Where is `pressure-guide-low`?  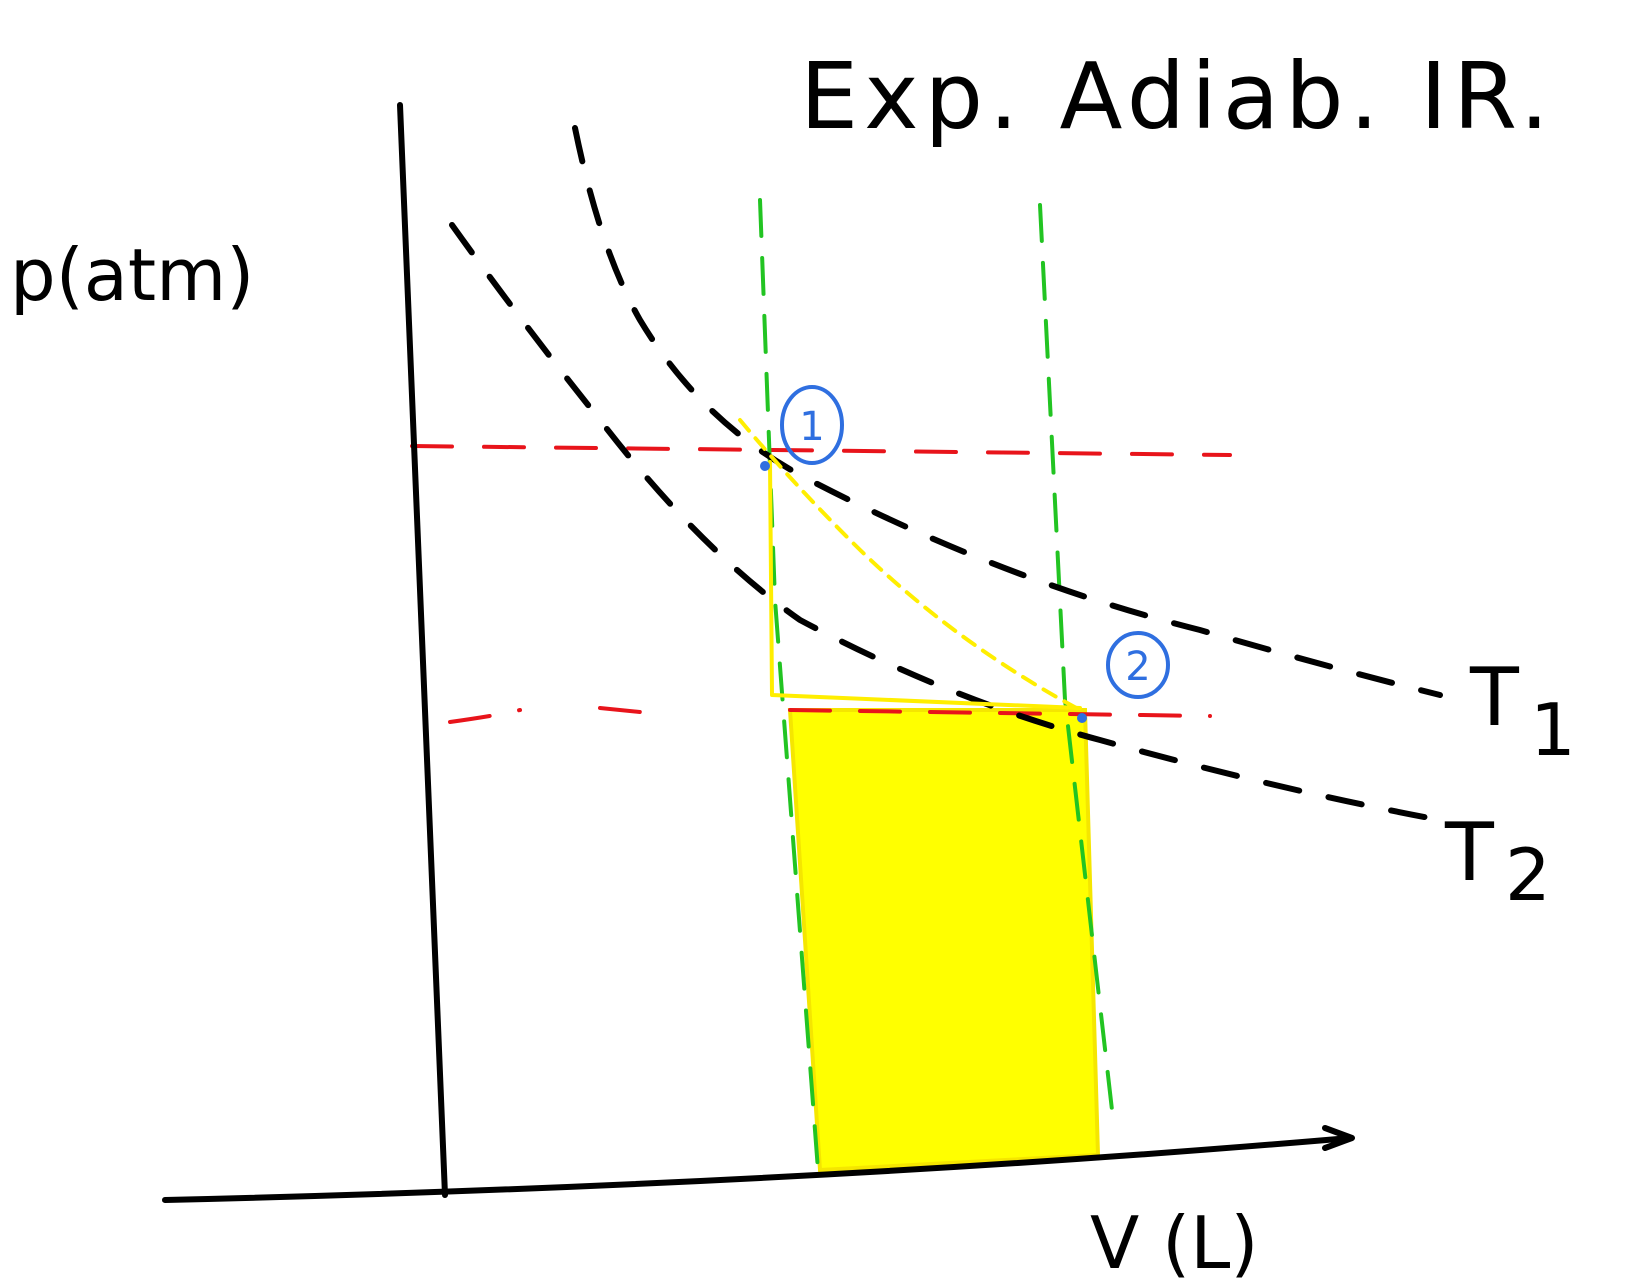 pressure-guide-low is located at coordinates (830, 715).